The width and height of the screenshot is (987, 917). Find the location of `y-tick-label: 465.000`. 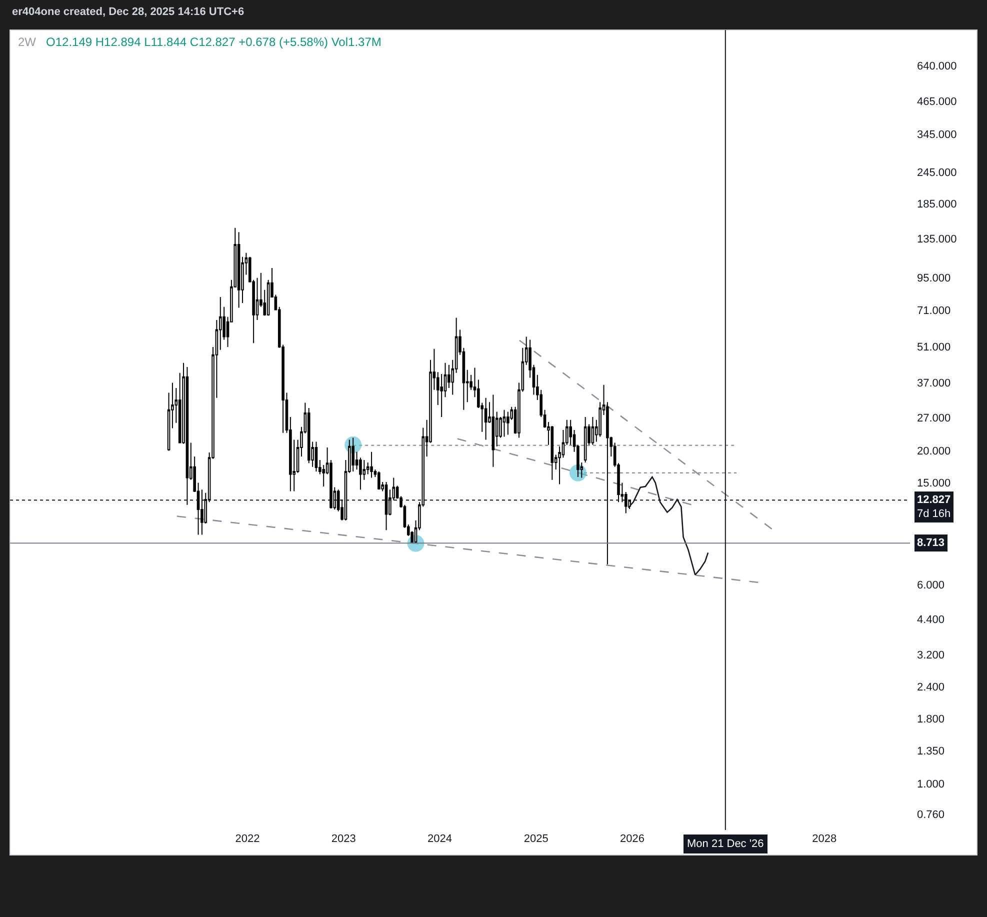

y-tick-label: 465.000 is located at coordinates (937, 102).